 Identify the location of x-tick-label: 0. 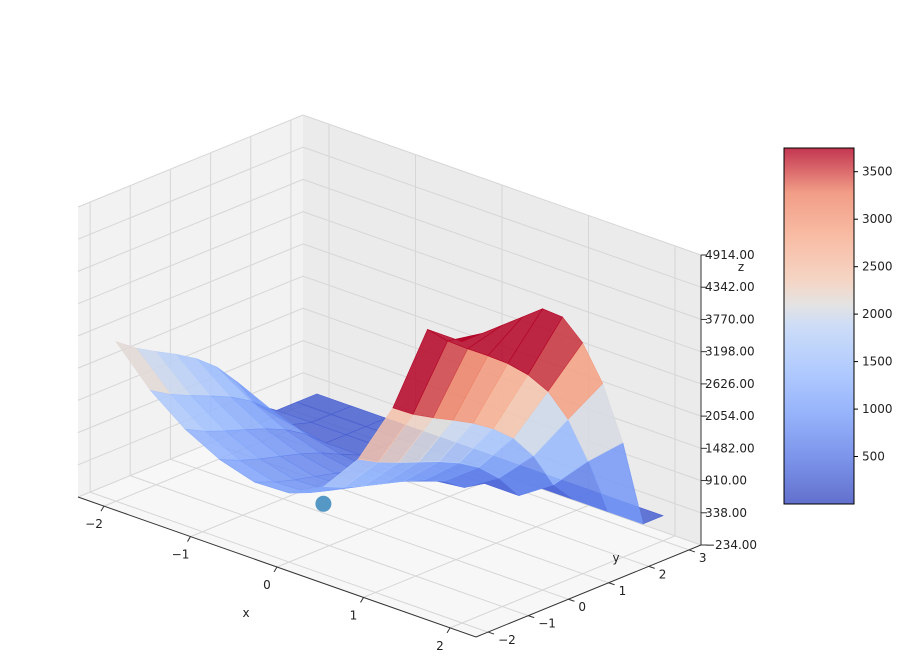
(267, 585).